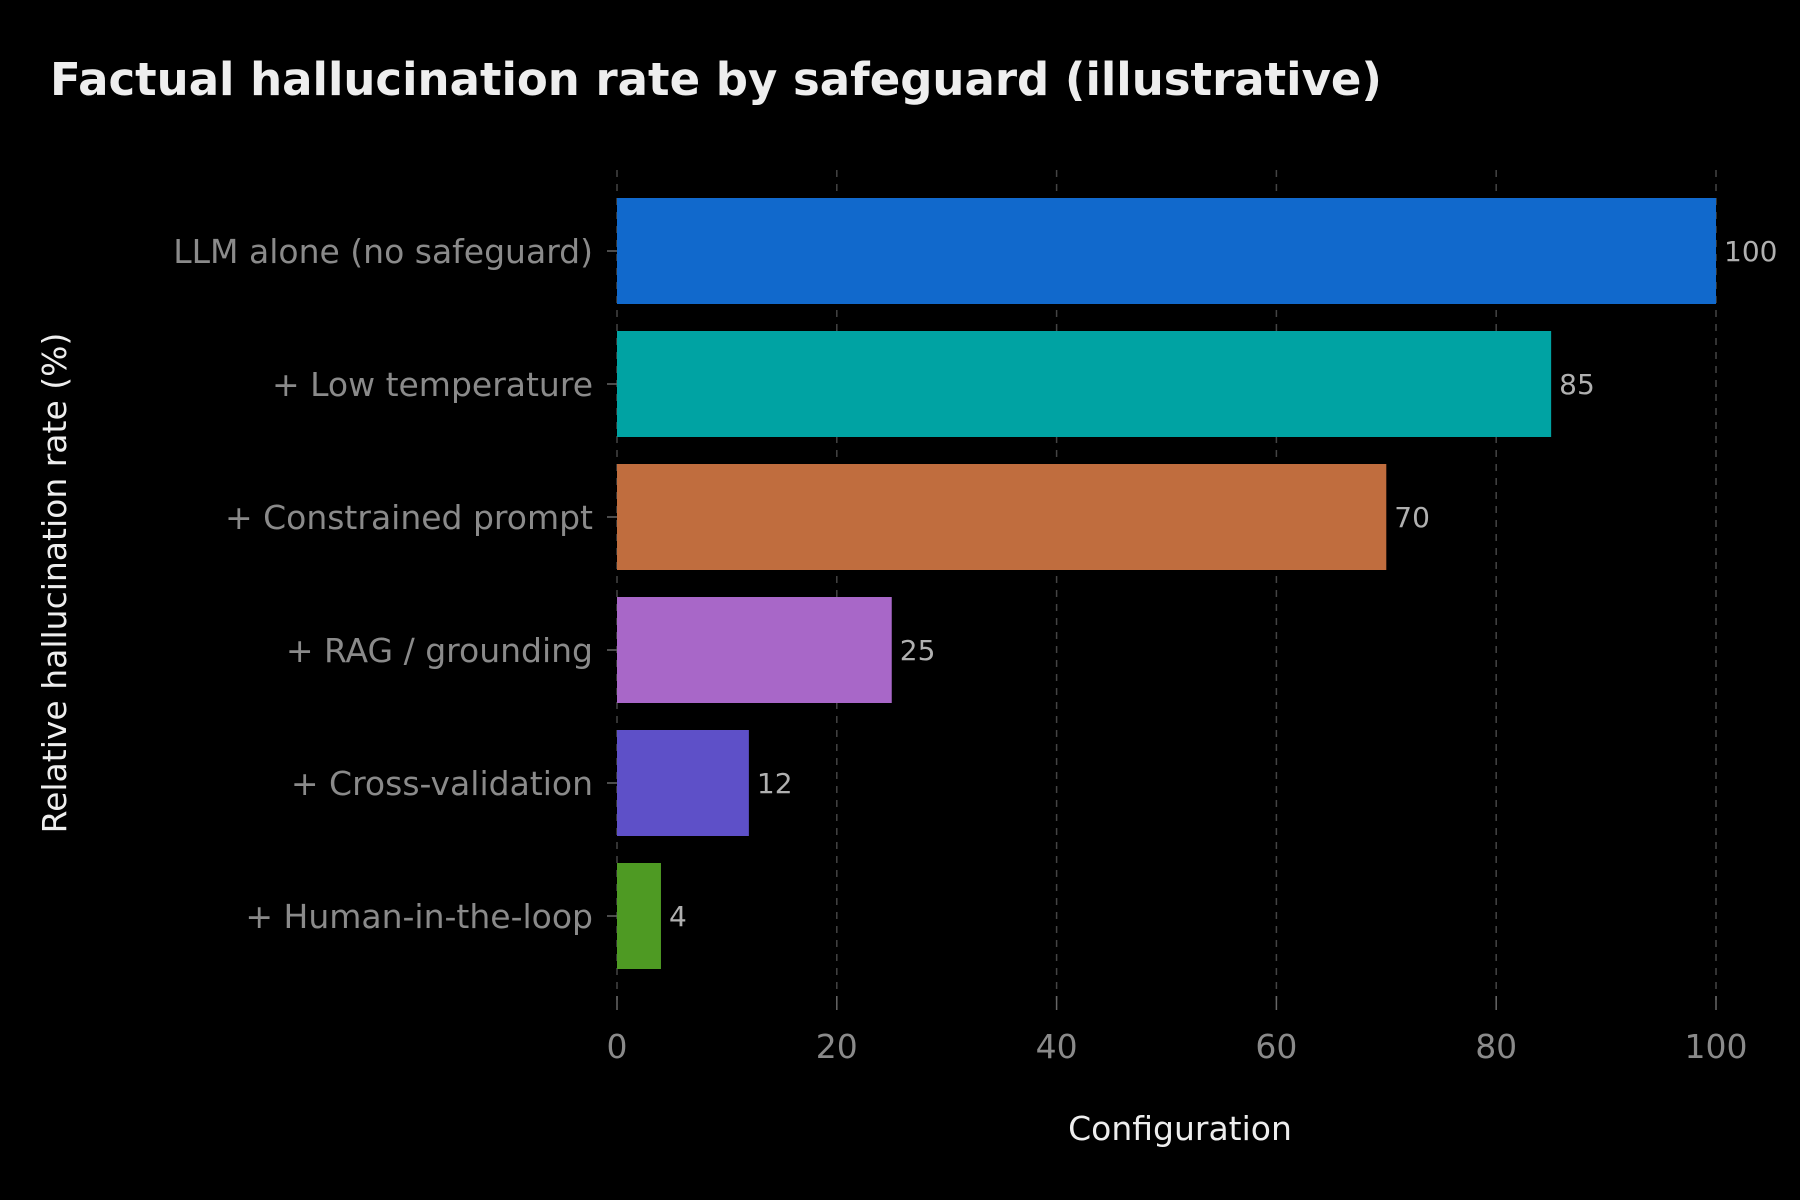 This screenshot has height=1200, width=1800. I want to click on x-tick-label: 20, so click(837, 1046).